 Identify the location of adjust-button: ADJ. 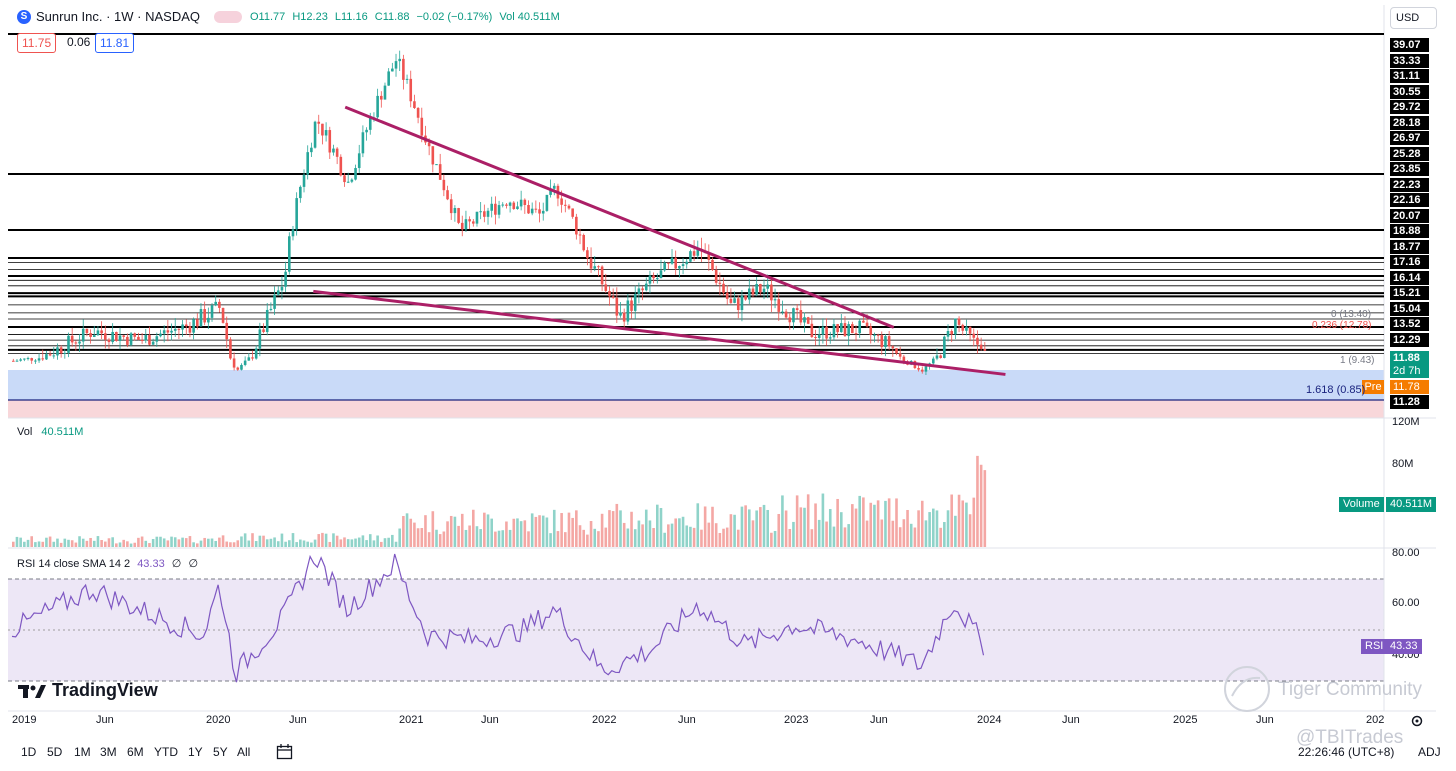
(1429, 752).